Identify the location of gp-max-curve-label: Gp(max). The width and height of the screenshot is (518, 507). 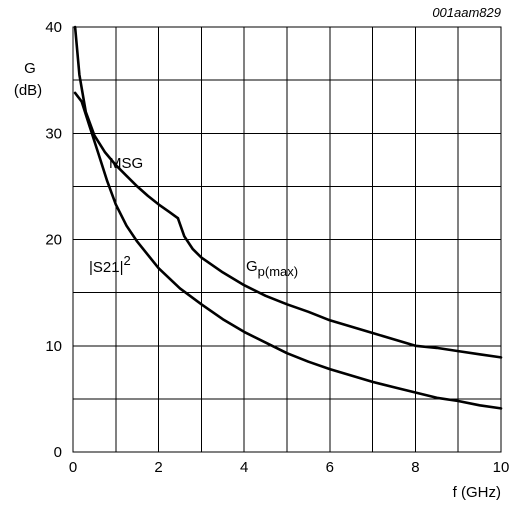
(272, 268).